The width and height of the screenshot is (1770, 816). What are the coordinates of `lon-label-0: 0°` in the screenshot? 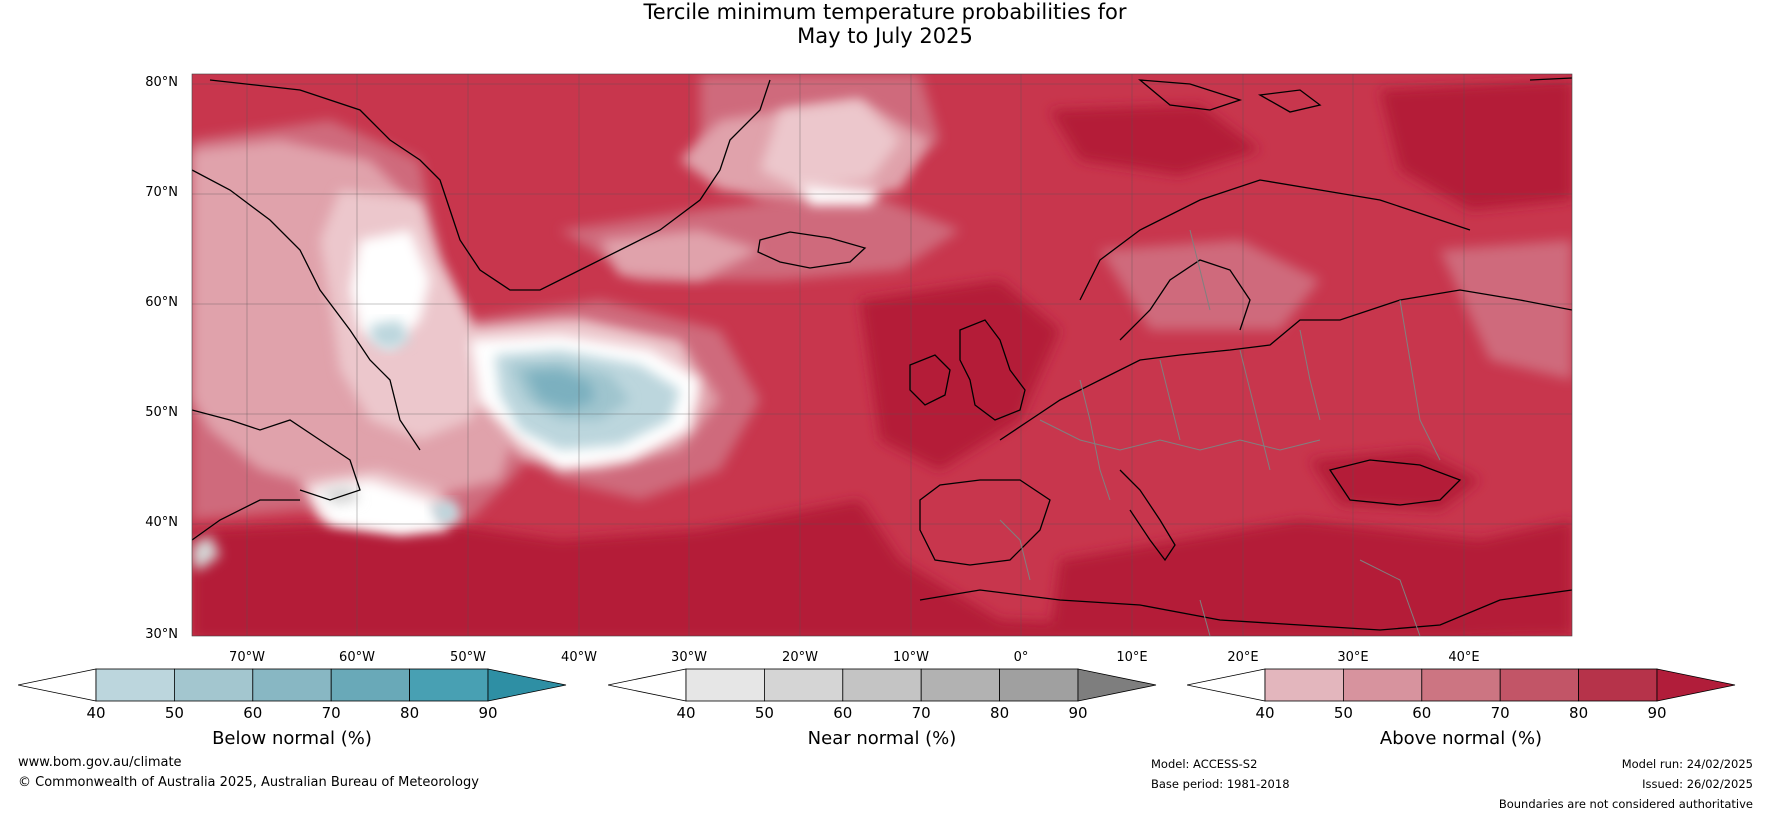 It's located at (1021, 657).